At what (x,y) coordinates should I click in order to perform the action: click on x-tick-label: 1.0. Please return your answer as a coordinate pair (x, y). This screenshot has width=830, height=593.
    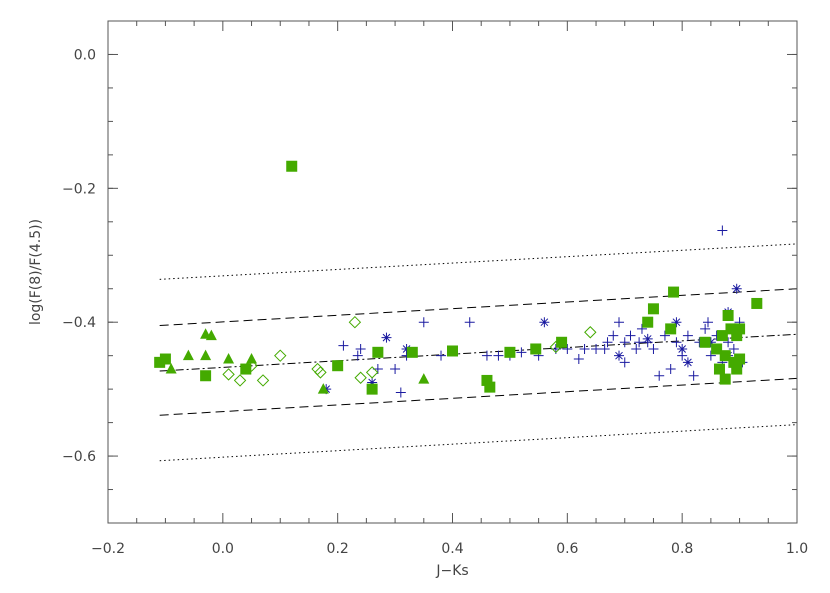
    Looking at the image, I should click on (797, 549).